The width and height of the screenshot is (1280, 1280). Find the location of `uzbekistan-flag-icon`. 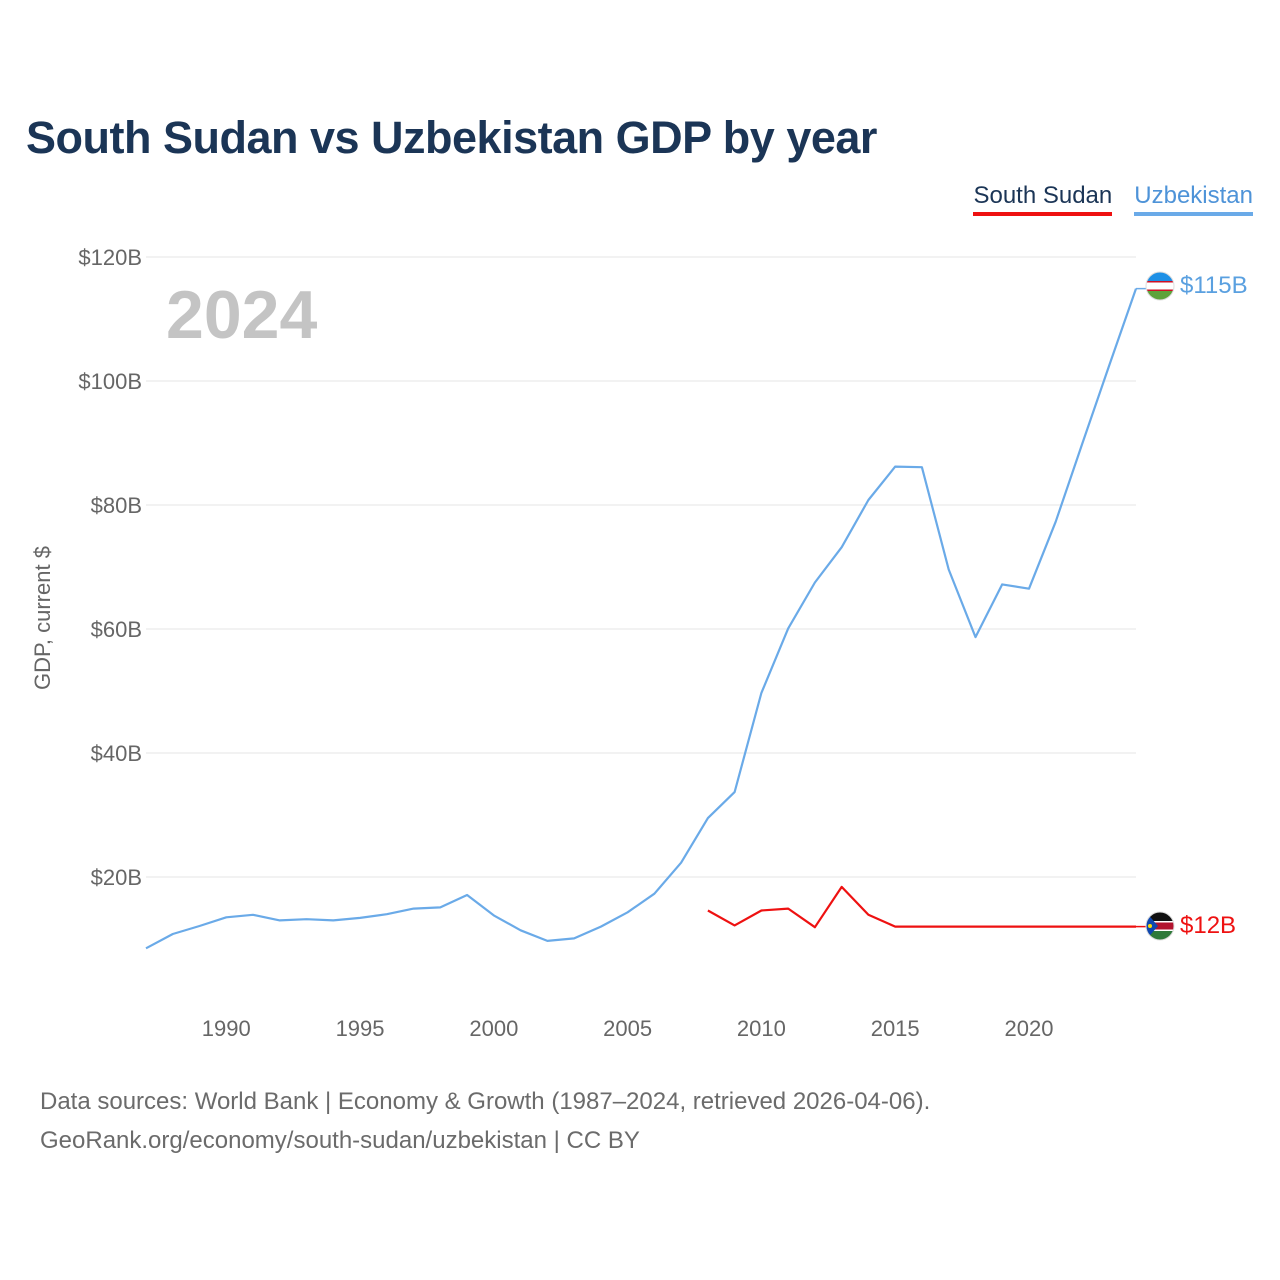

uzbekistan-flag-icon is located at coordinates (1160, 286).